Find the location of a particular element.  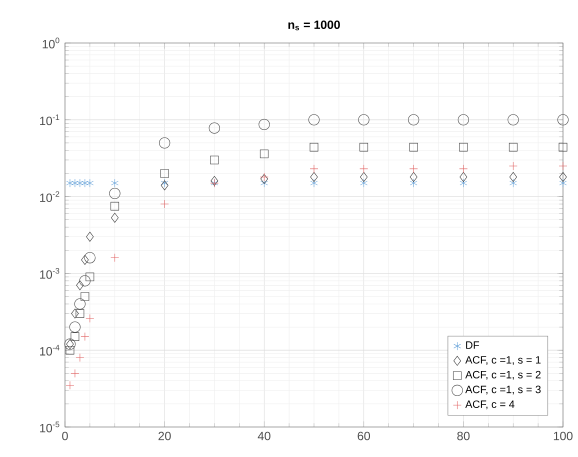

x-tick-label: 100 is located at coordinates (563, 436).